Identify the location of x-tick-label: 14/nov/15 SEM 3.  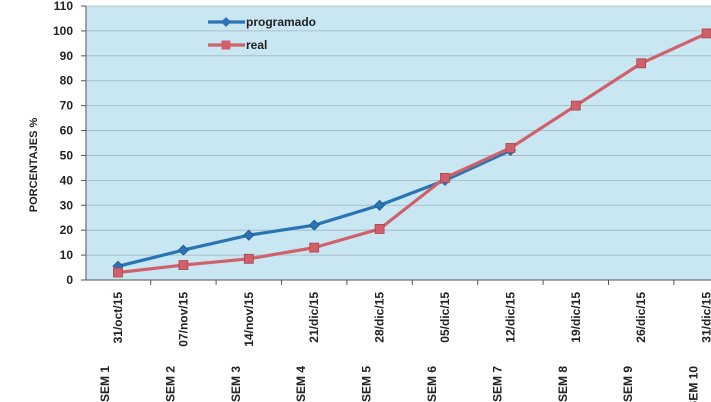
(242, 347).